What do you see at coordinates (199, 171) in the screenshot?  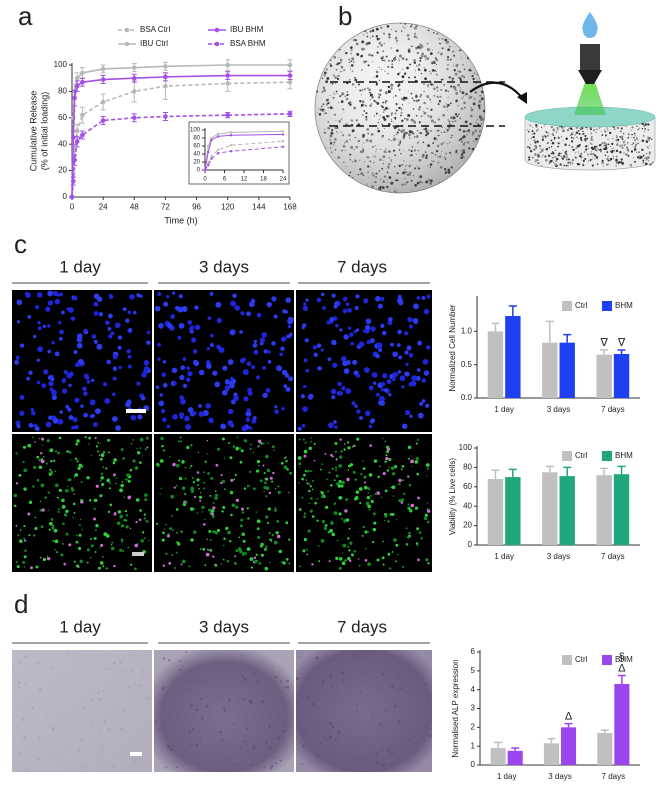 I see `y-tick-label: 0` at bounding box center [199, 171].